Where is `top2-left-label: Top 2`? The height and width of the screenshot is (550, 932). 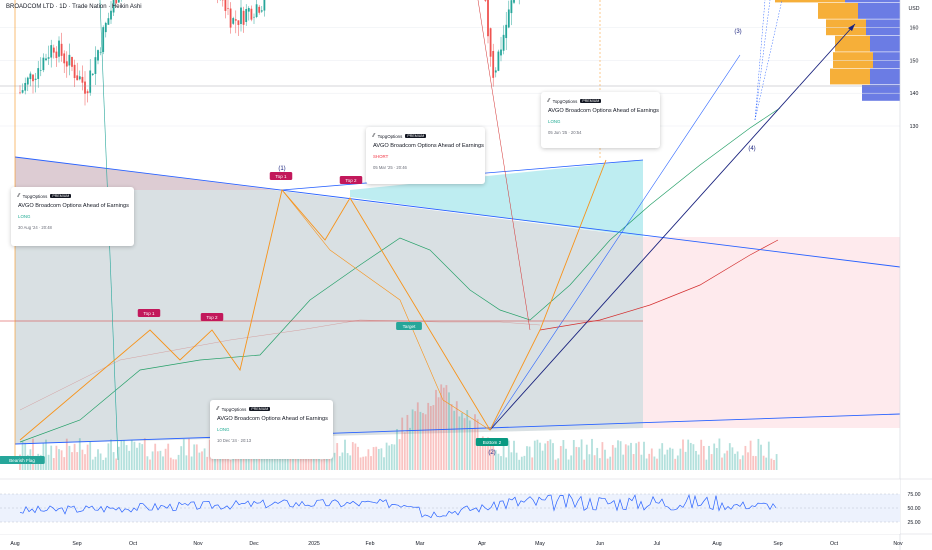 top2-left-label: Top 2 is located at coordinates (212, 317).